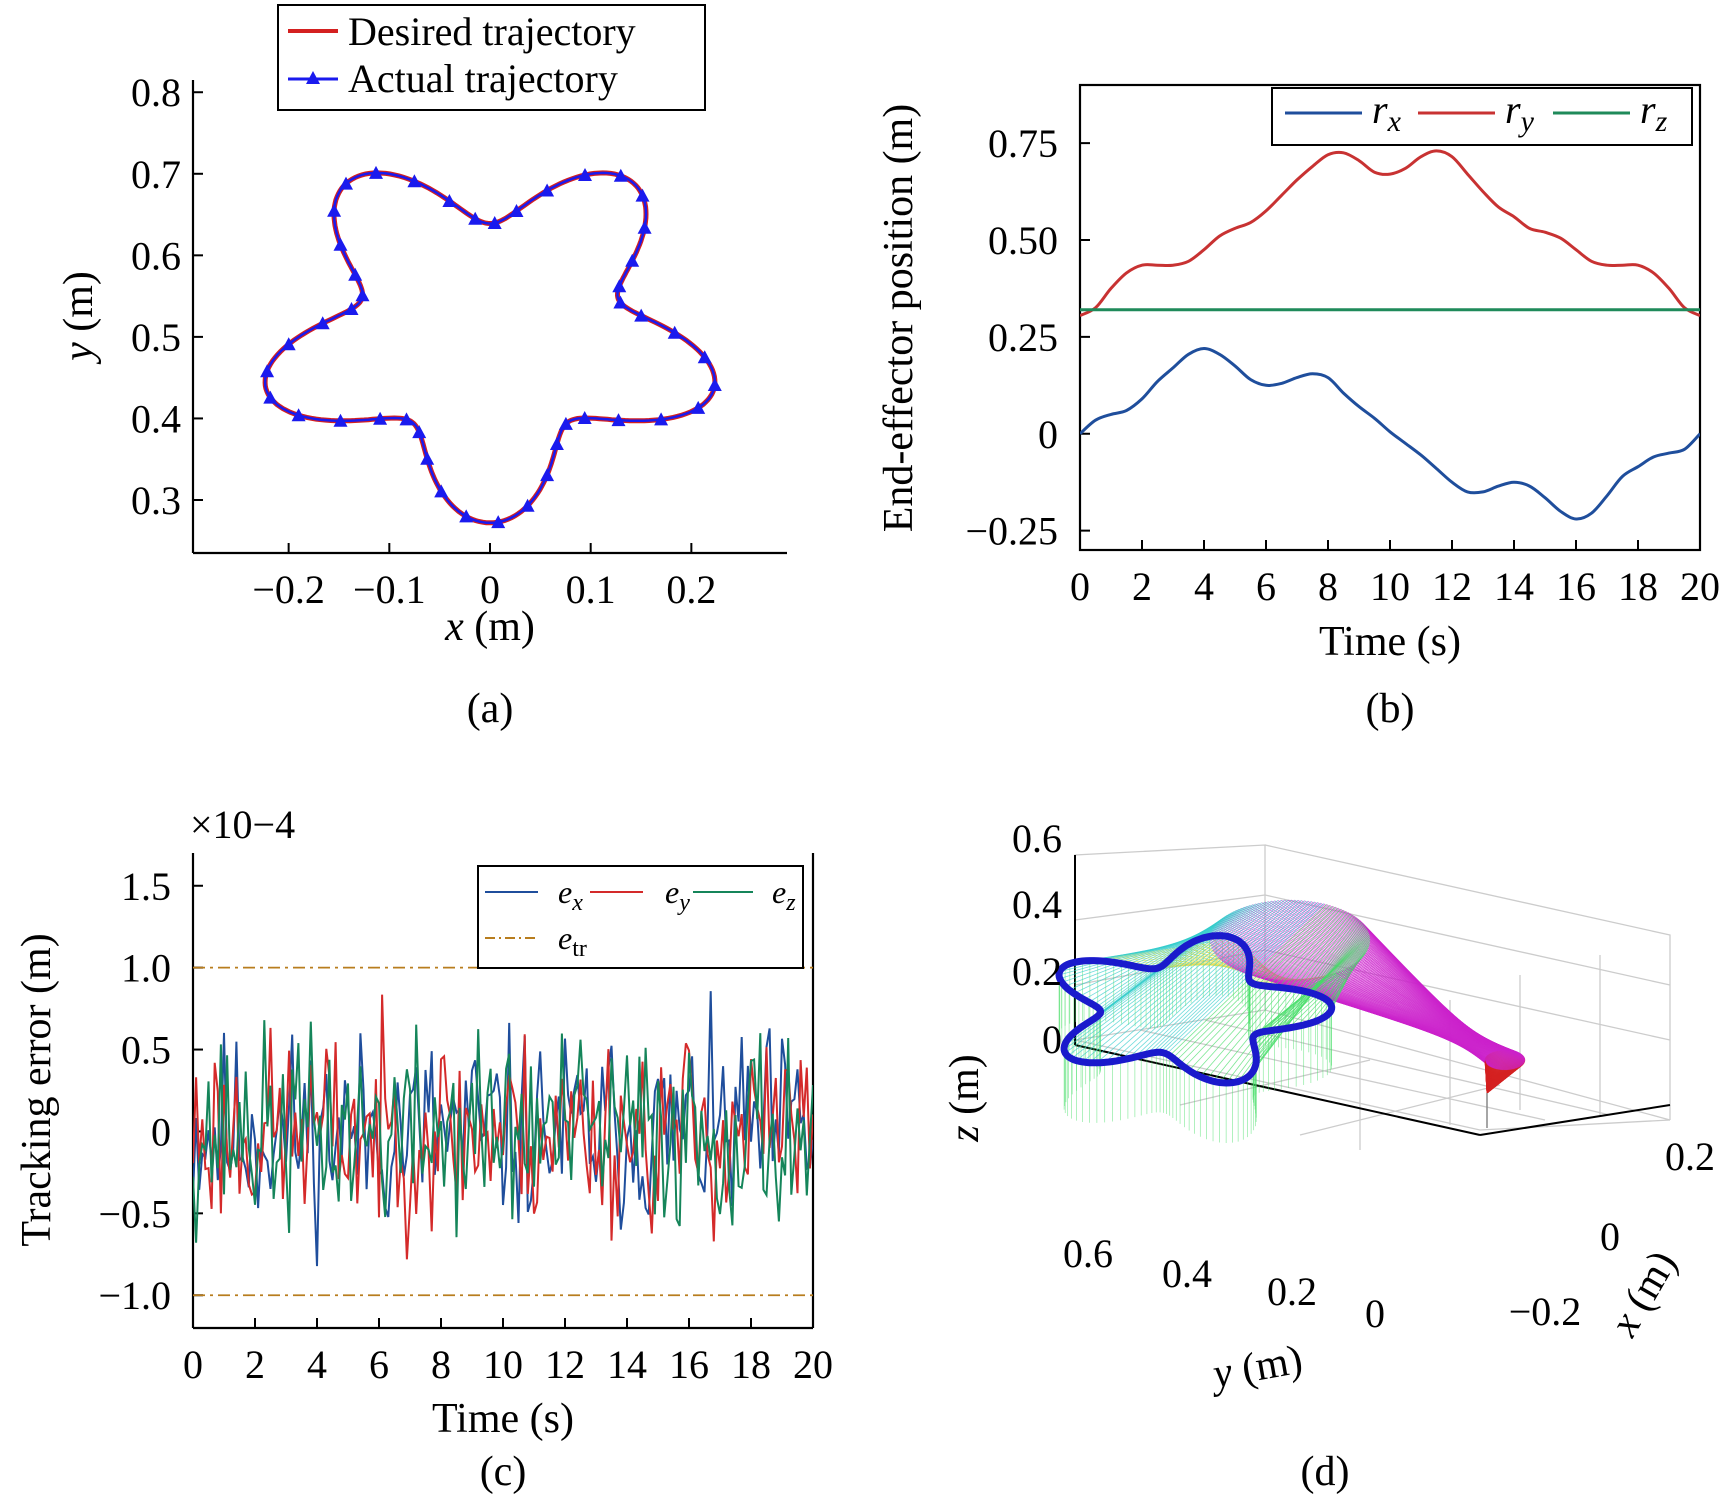  I want to click on panel-a-legend-actual-label: Actual trajectory, so click(483, 78).